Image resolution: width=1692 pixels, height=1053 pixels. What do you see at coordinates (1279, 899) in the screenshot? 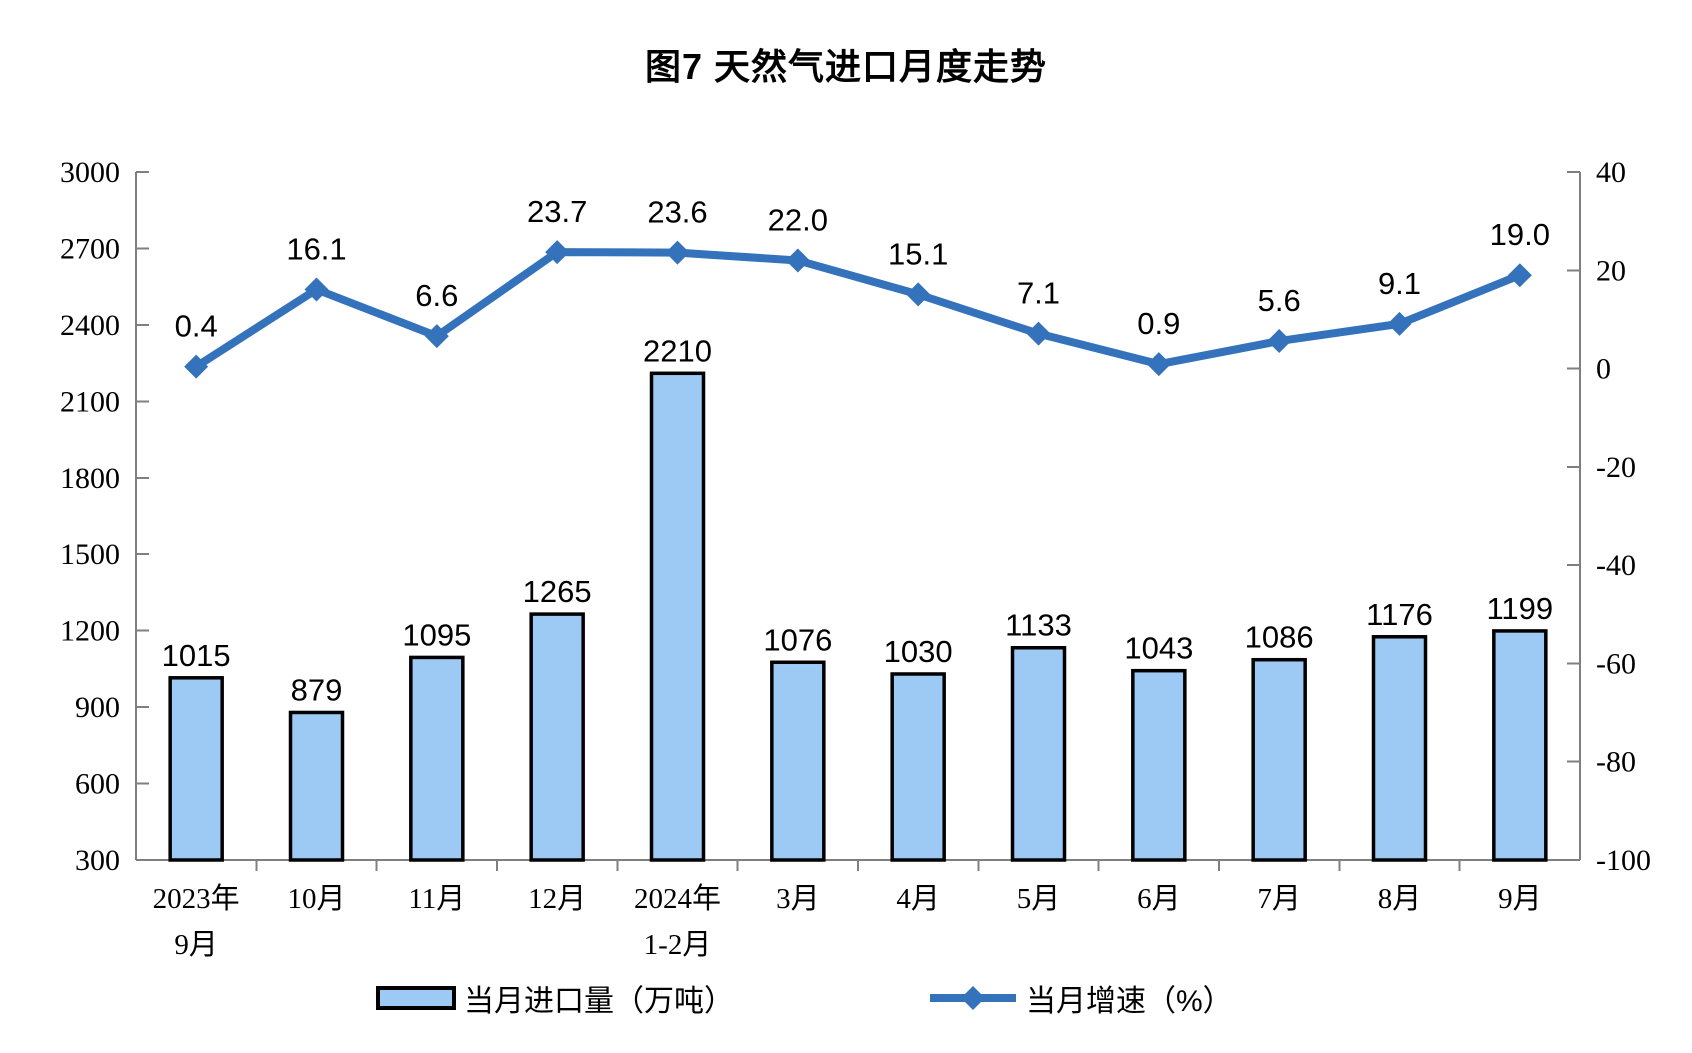
I see `x-axis-category-label: 7月` at bounding box center [1279, 899].